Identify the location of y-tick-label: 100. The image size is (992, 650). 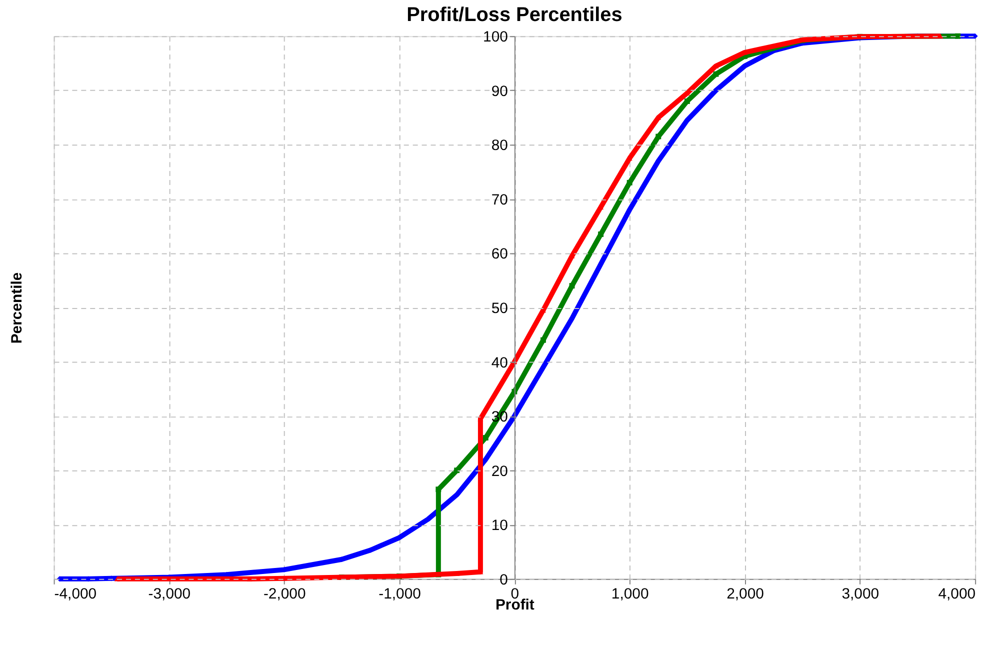
(495, 37).